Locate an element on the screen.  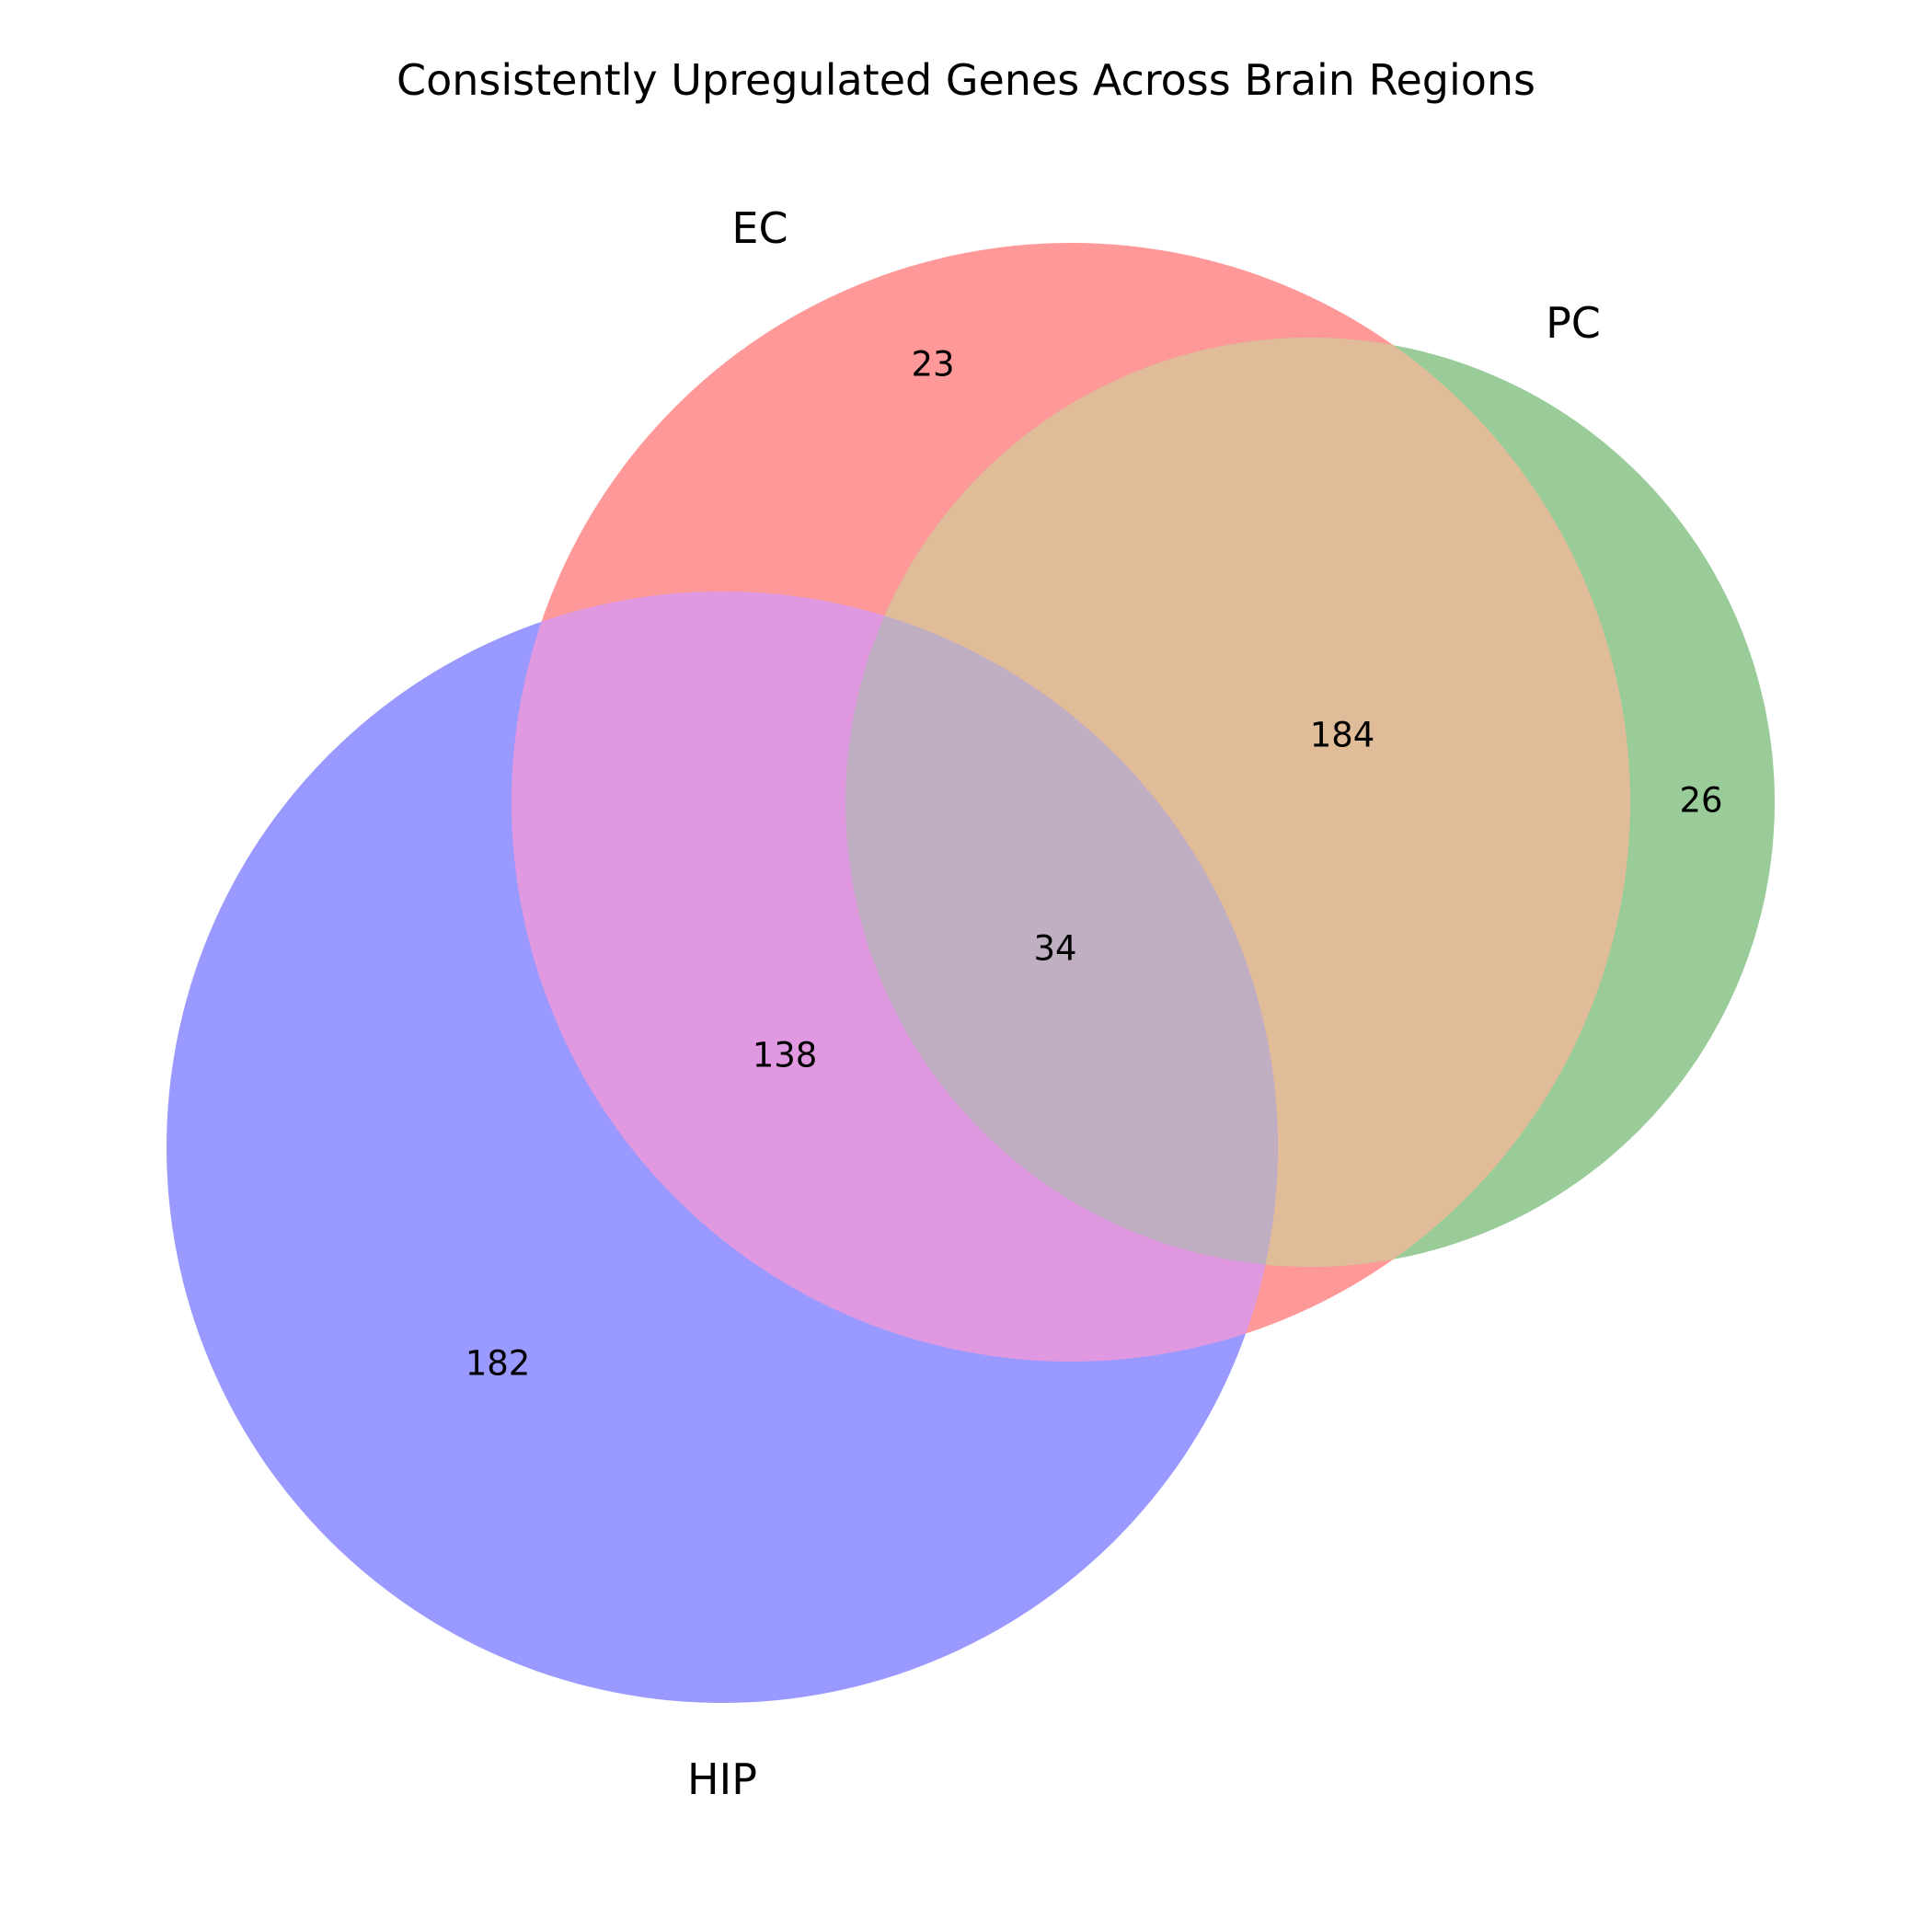
ec-pc-hip-overlap is located at coordinates (1061, 929).